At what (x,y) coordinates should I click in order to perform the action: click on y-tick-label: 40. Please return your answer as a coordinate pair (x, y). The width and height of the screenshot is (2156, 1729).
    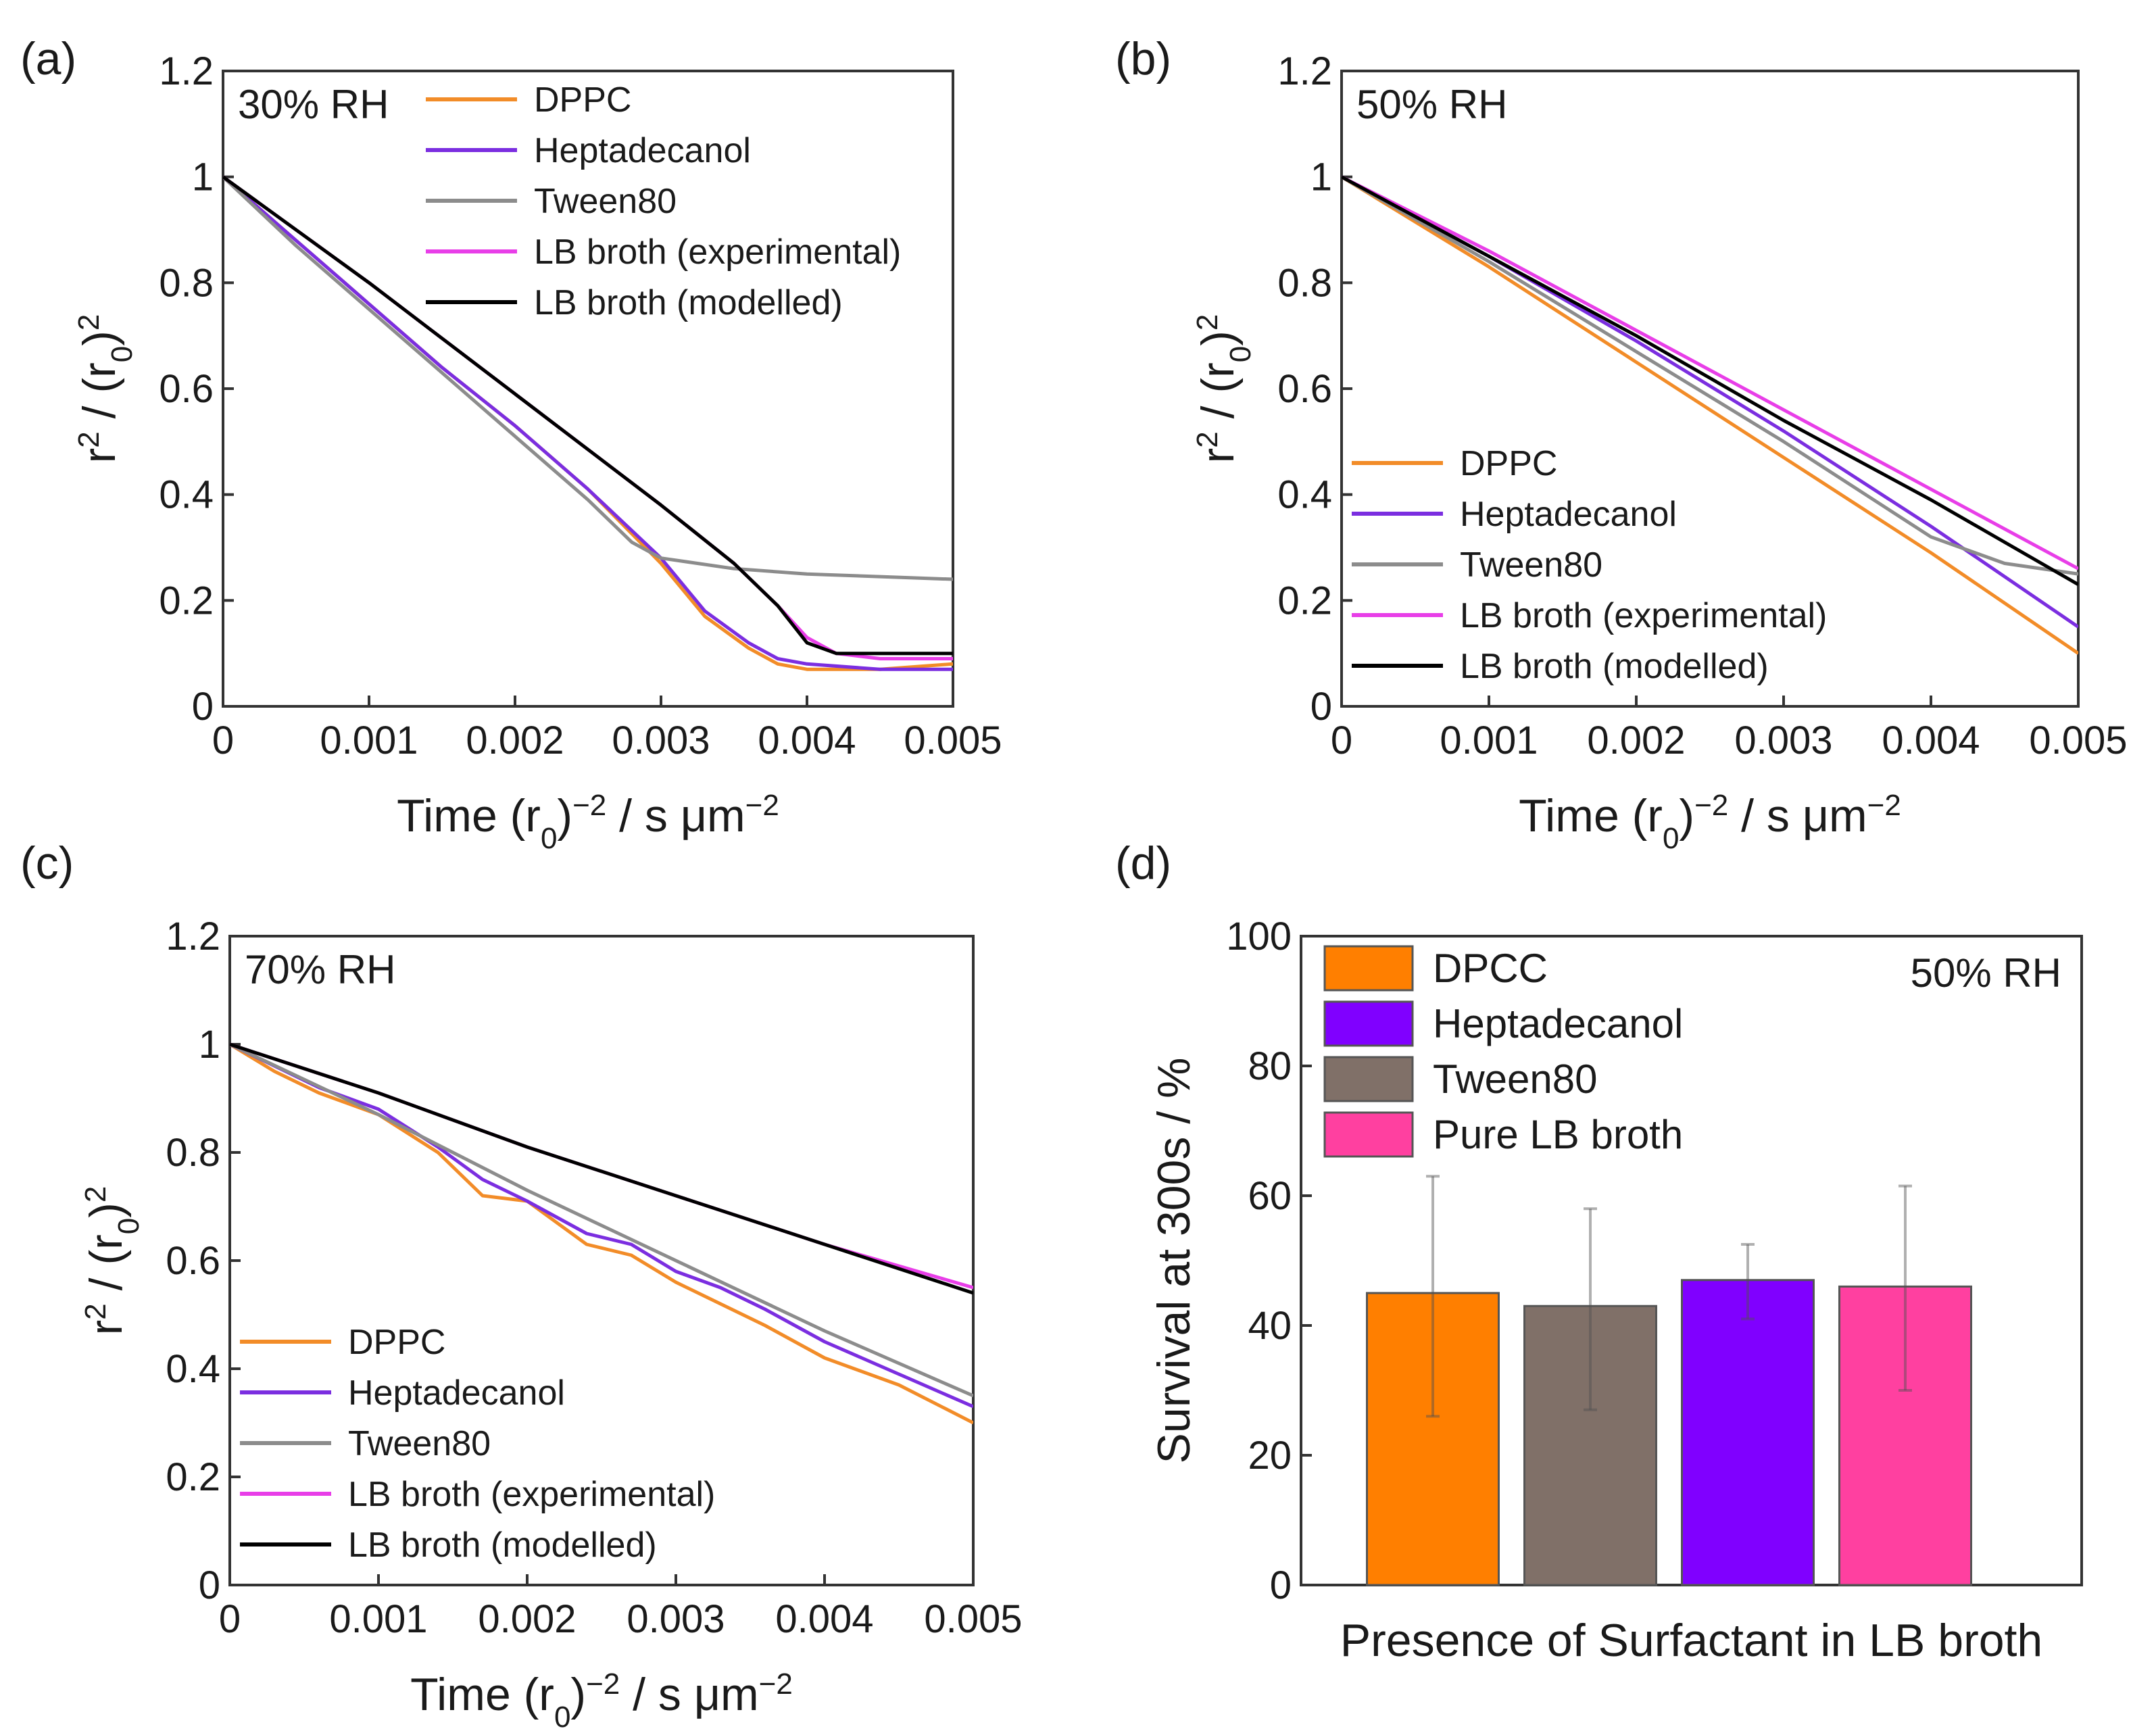
    Looking at the image, I should click on (1270, 1326).